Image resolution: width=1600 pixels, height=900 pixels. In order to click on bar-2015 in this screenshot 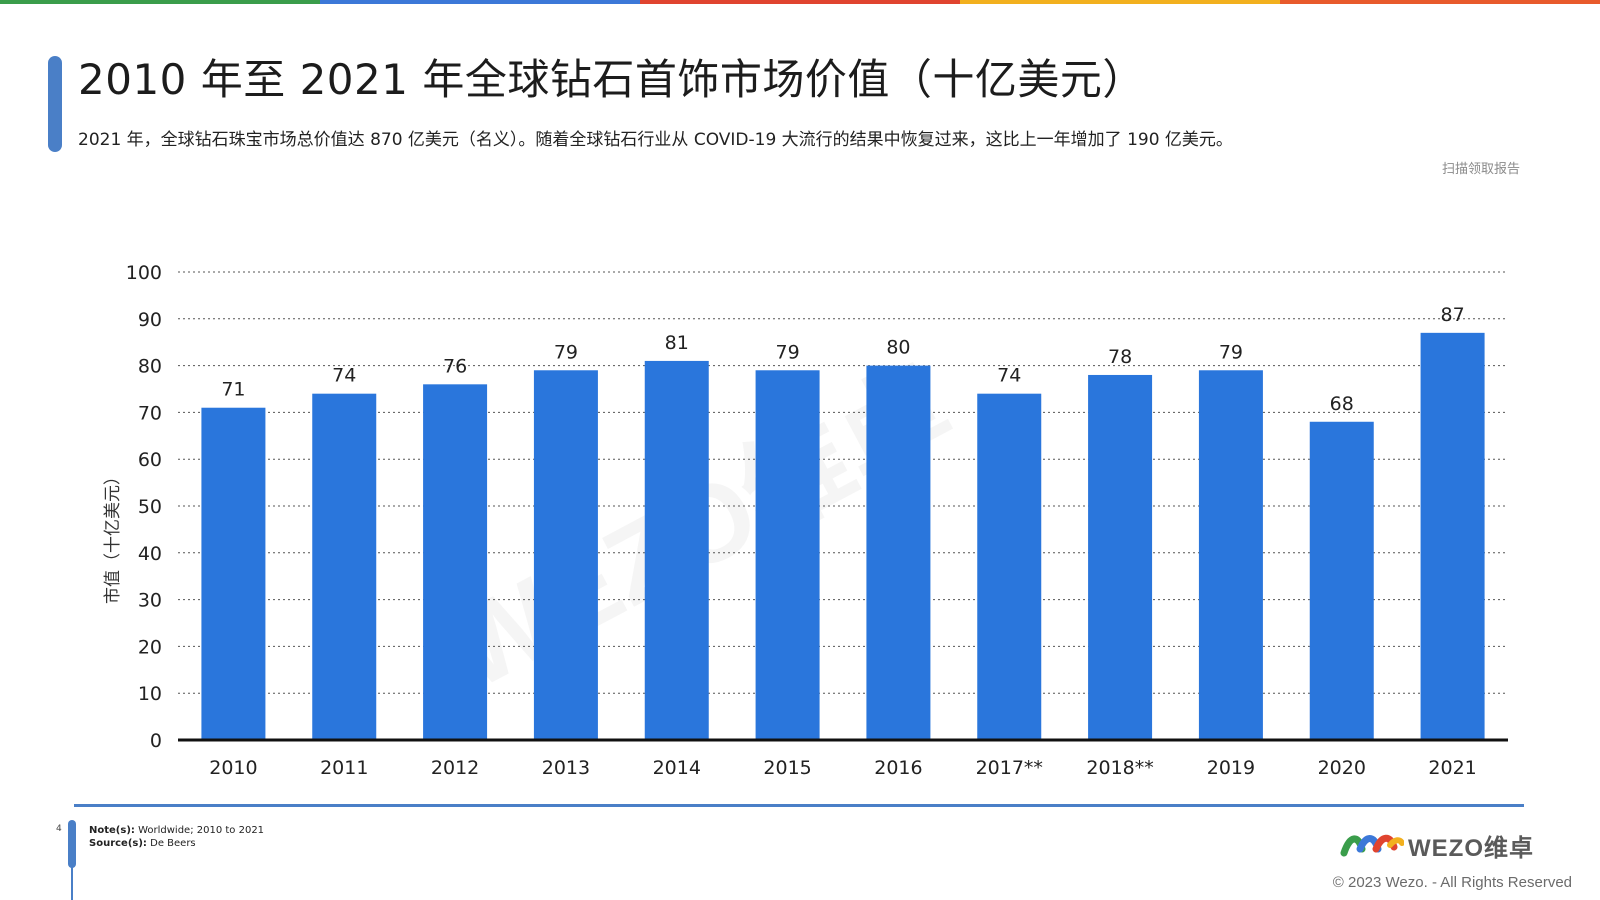, I will do `click(787, 555)`.